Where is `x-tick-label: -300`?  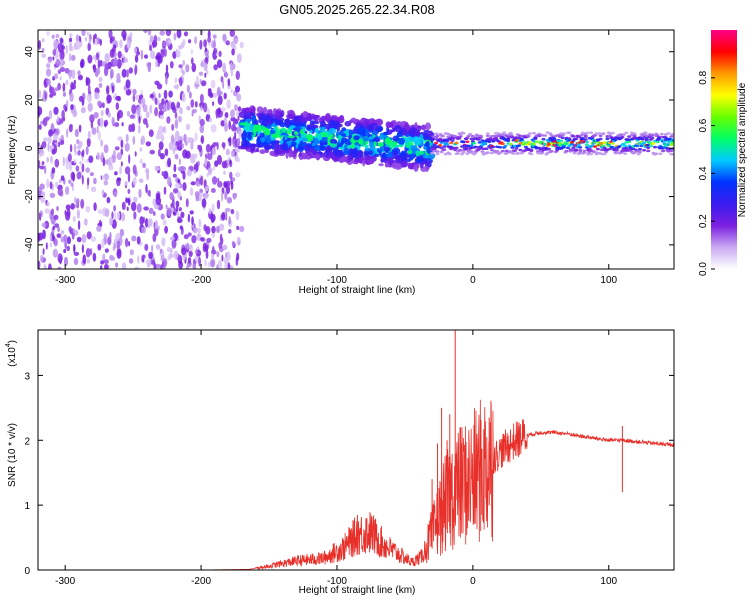 x-tick-label: -300 is located at coordinates (65, 581).